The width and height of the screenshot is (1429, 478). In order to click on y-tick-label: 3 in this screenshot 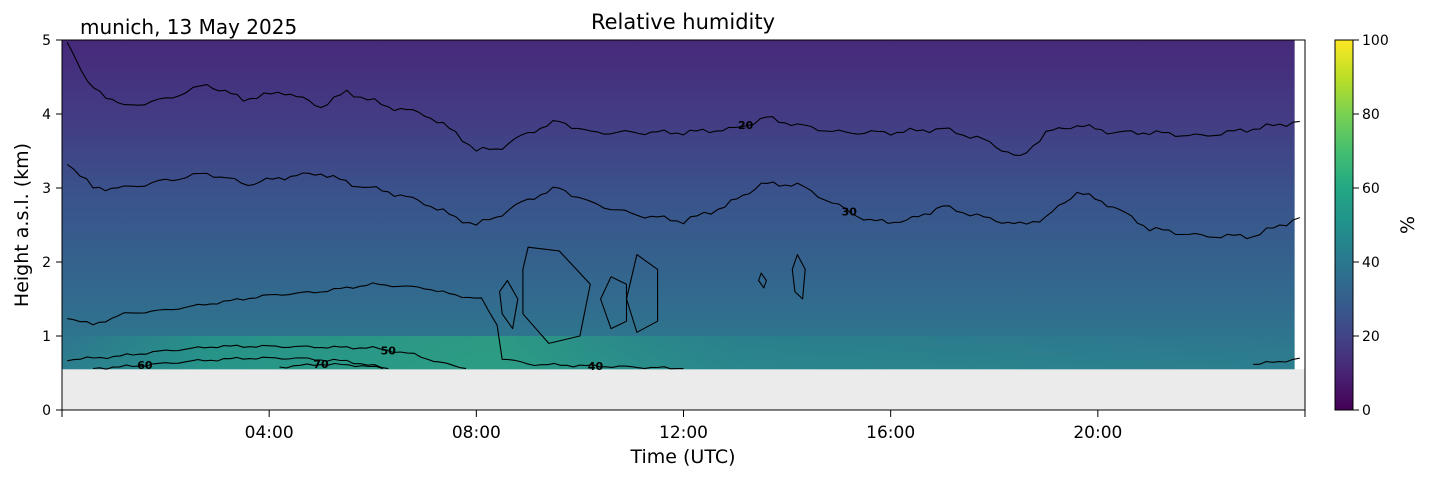, I will do `click(46, 189)`.